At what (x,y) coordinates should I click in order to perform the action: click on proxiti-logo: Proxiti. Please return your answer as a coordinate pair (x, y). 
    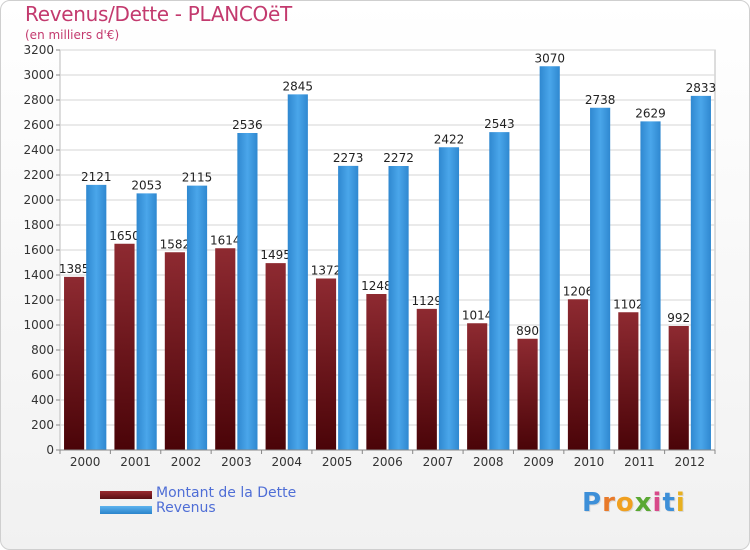
    Looking at the image, I should click on (634, 503).